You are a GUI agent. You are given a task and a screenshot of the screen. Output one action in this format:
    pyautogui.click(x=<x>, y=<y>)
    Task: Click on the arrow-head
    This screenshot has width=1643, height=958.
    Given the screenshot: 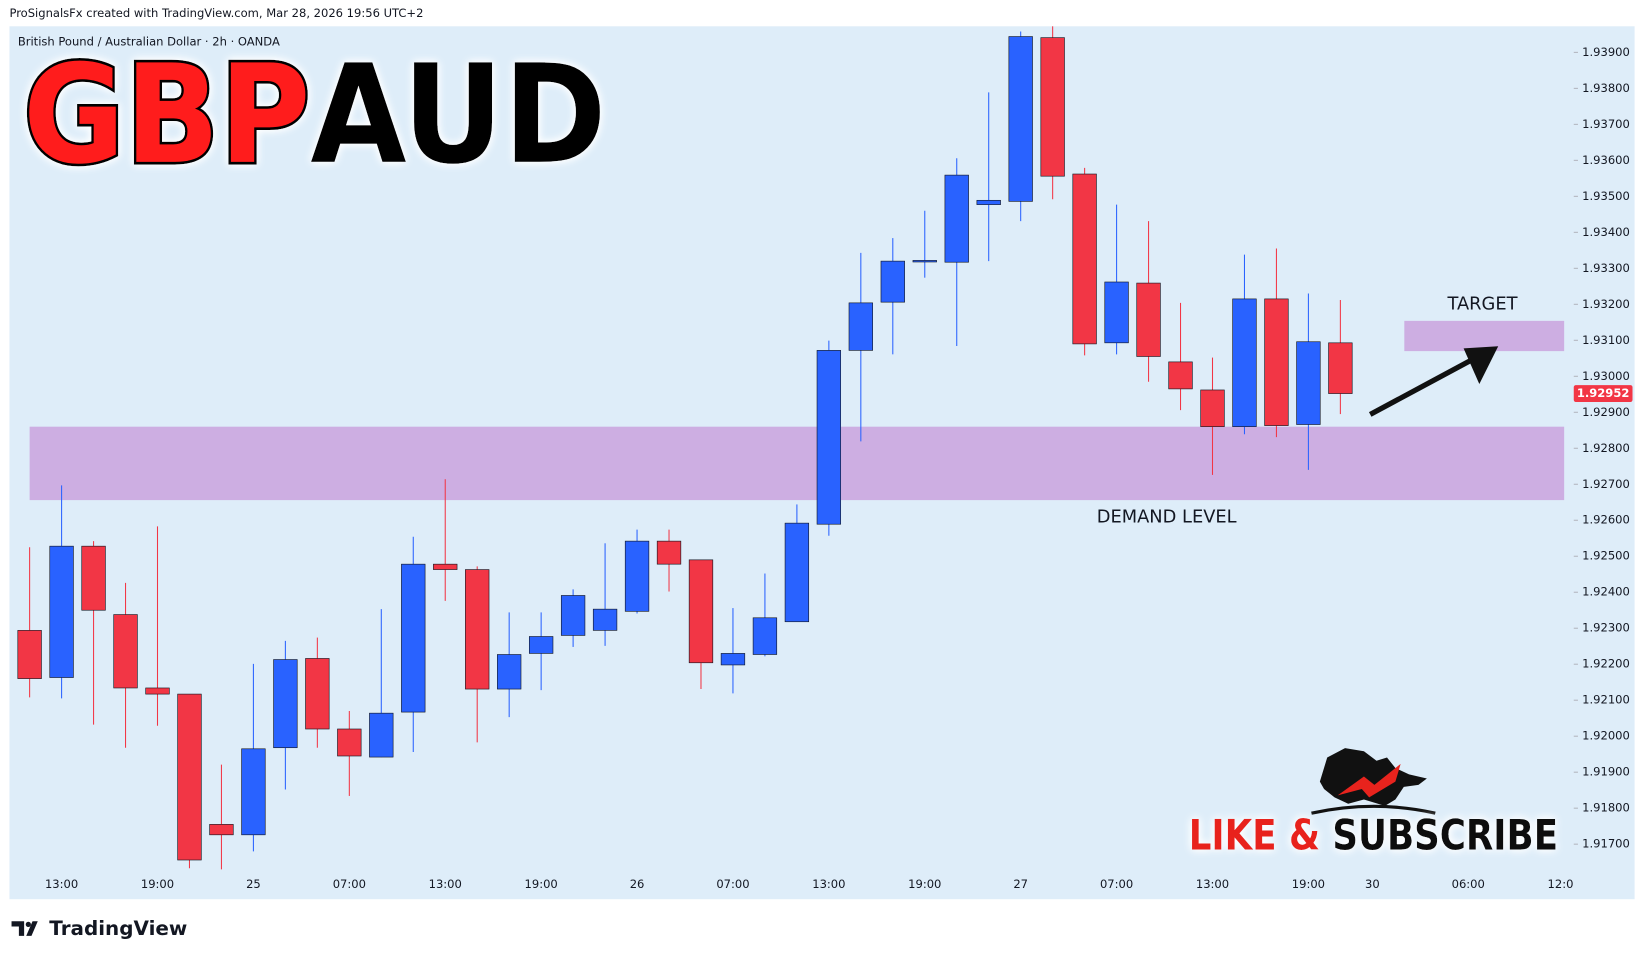 What is the action you would take?
    pyautogui.click(x=1481, y=365)
    